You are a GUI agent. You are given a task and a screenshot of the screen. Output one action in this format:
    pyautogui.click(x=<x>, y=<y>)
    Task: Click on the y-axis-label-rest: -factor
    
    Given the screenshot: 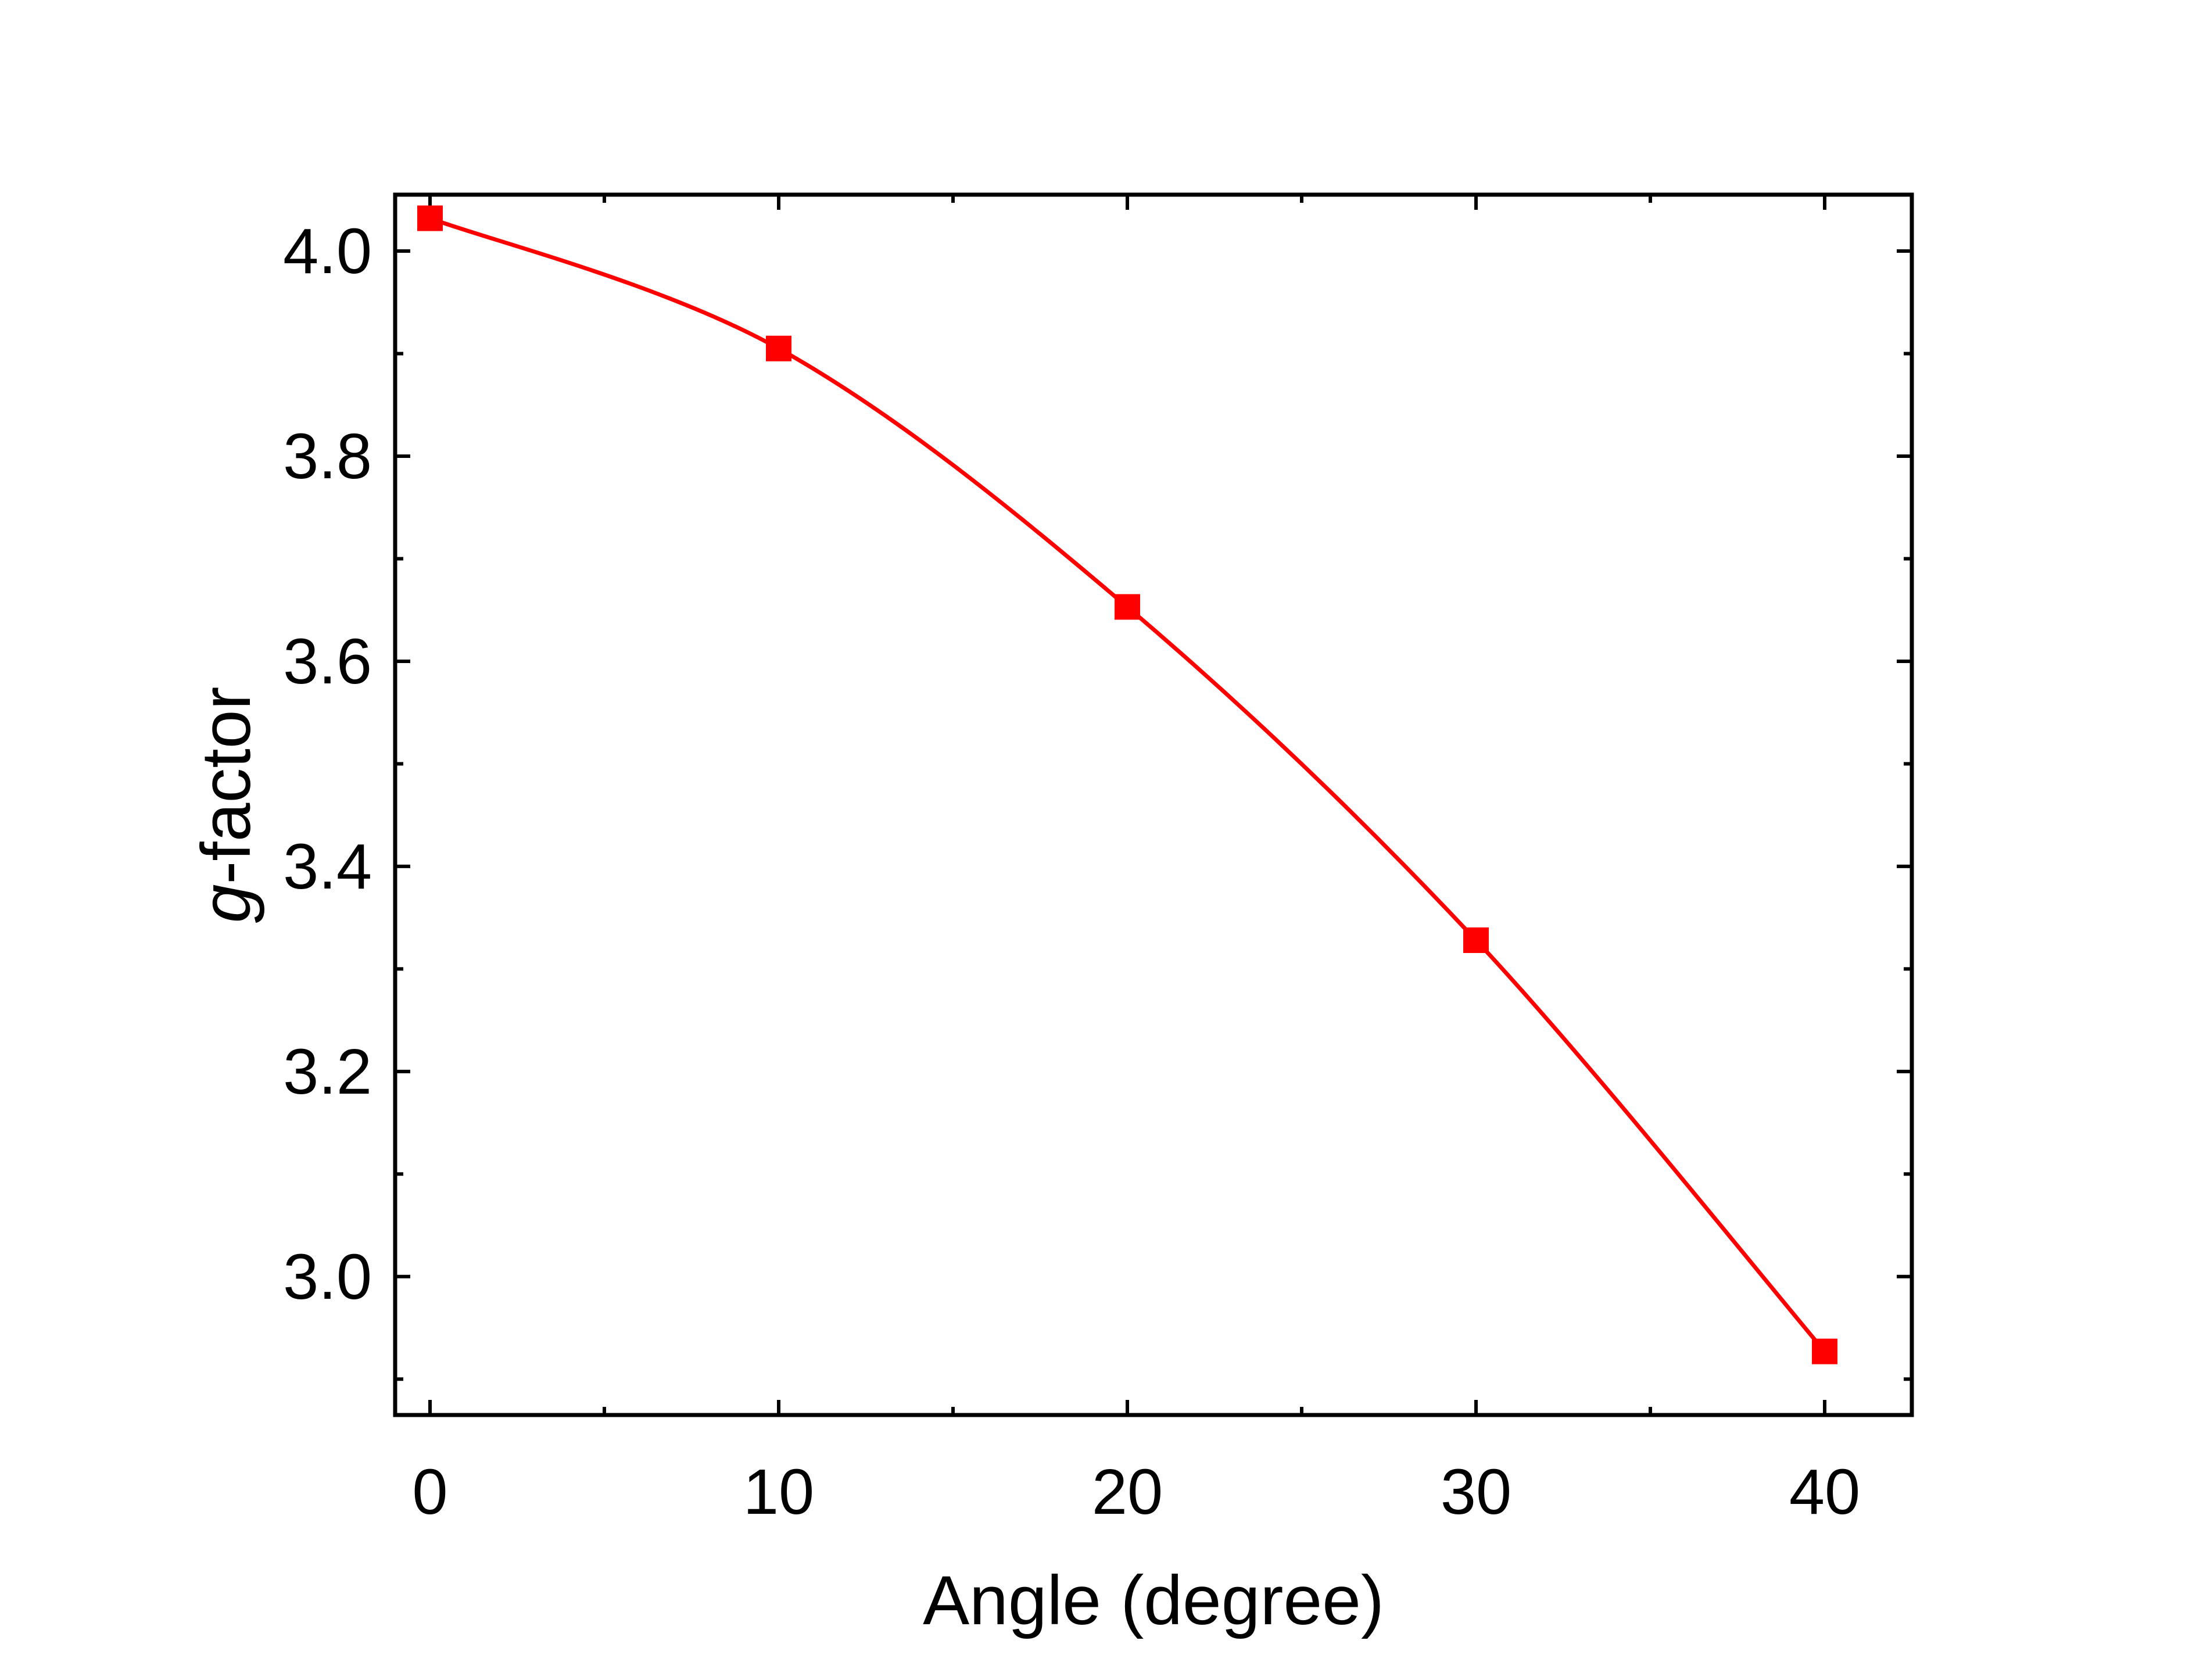 What is the action you would take?
    pyautogui.click(x=226, y=785)
    